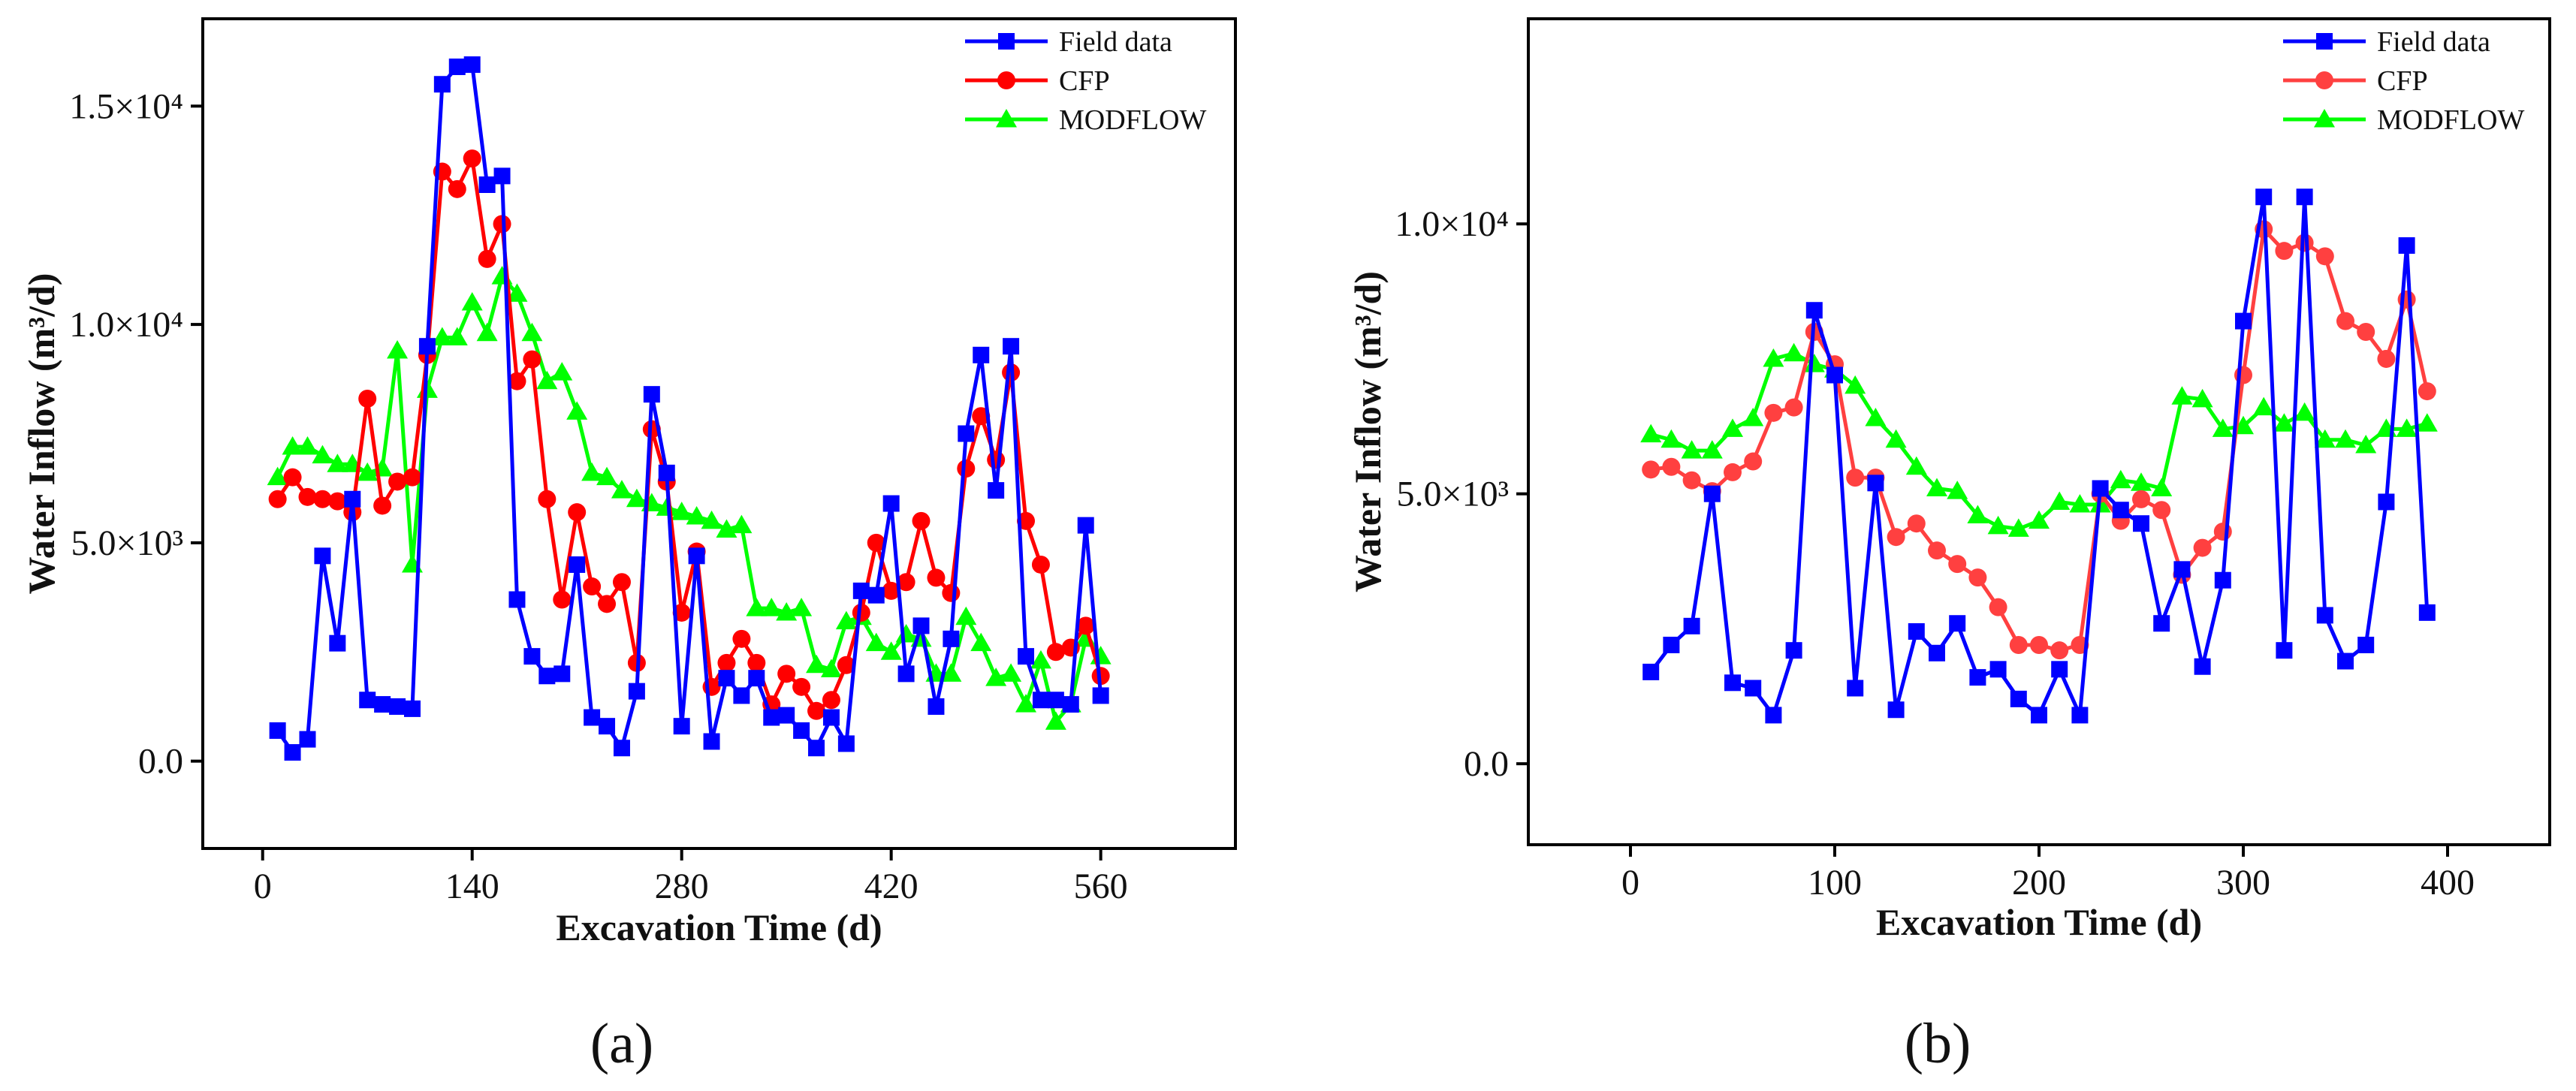 Image resolution: width=2576 pixels, height=1091 pixels. I want to click on y-tick-label: 1.0×10⁴, so click(126, 325).